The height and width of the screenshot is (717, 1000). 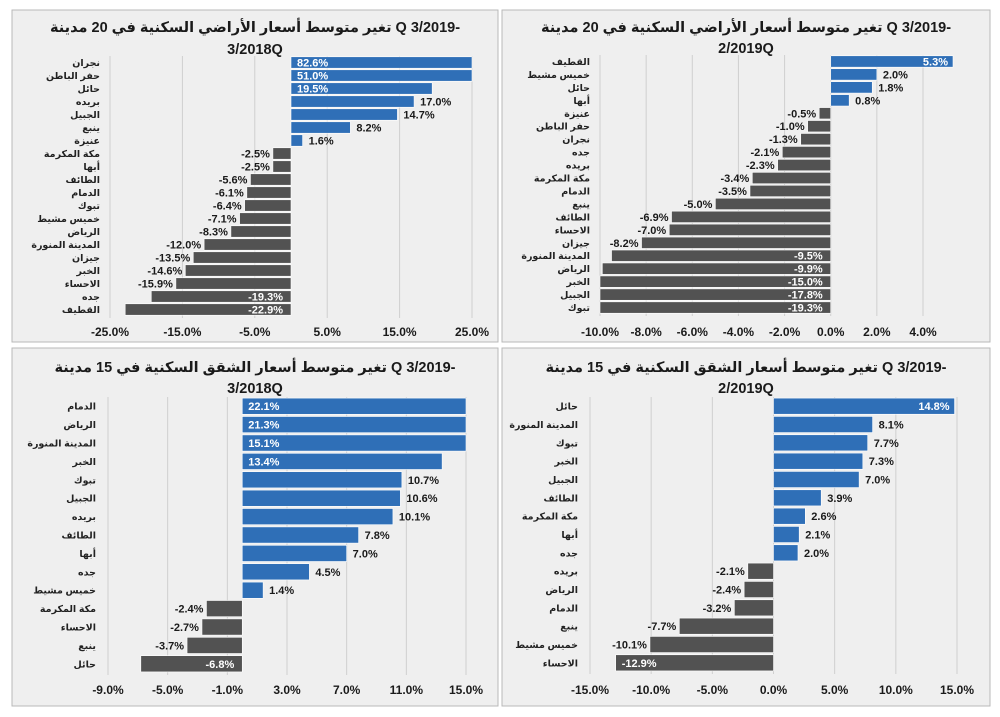 What do you see at coordinates (578, 166) in the screenshot?
I see `category-label: بريده` at bounding box center [578, 166].